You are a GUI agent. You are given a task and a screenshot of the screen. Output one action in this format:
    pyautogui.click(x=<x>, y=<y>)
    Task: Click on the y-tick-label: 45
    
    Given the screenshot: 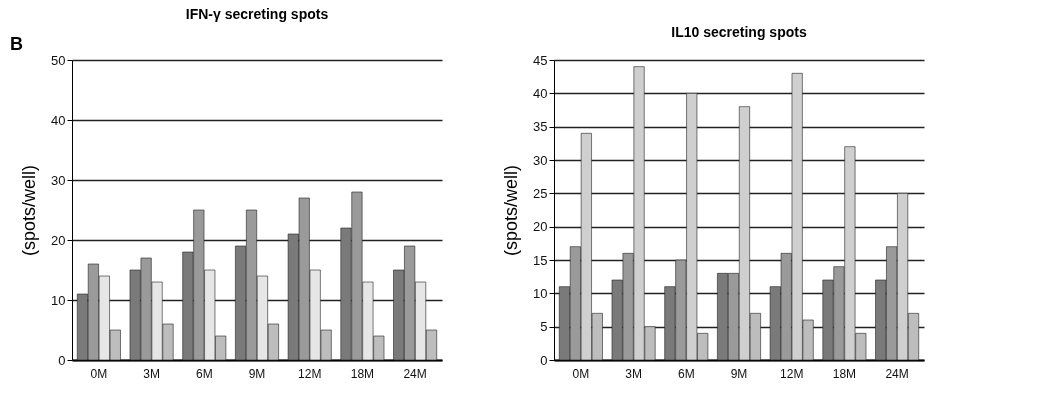 What is the action you would take?
    pyautogui.click(x=540, y=60)
    